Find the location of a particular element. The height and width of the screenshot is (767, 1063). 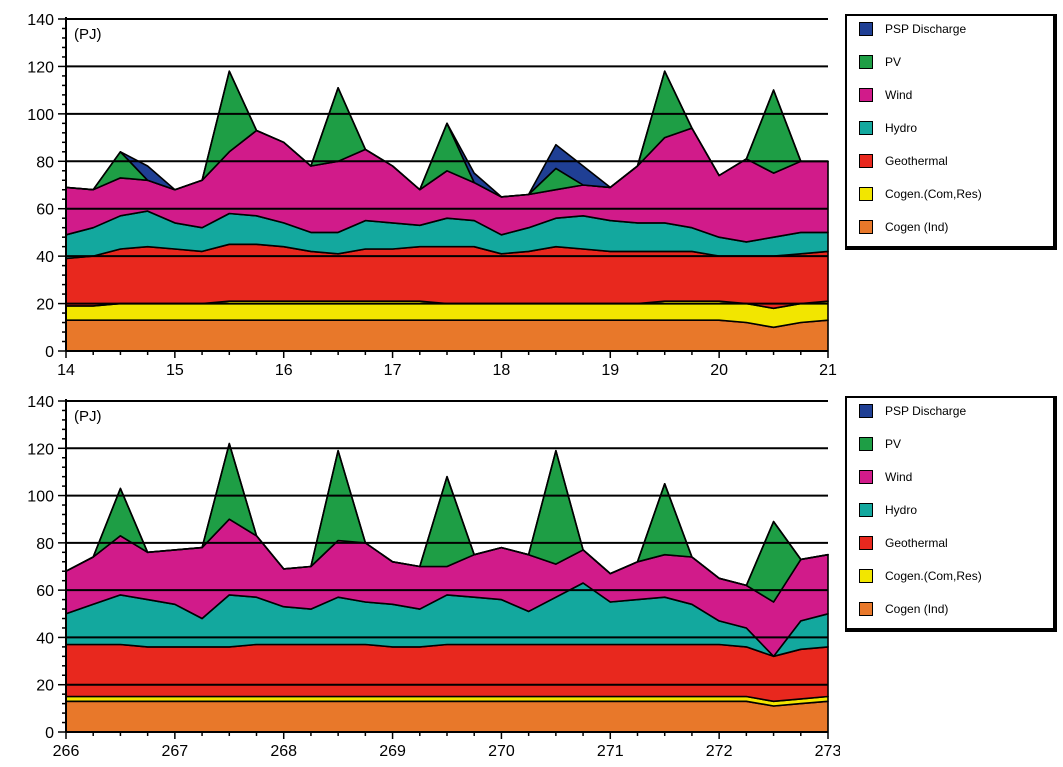

x-tick-label: 20 is located at coordinates (719, 370).